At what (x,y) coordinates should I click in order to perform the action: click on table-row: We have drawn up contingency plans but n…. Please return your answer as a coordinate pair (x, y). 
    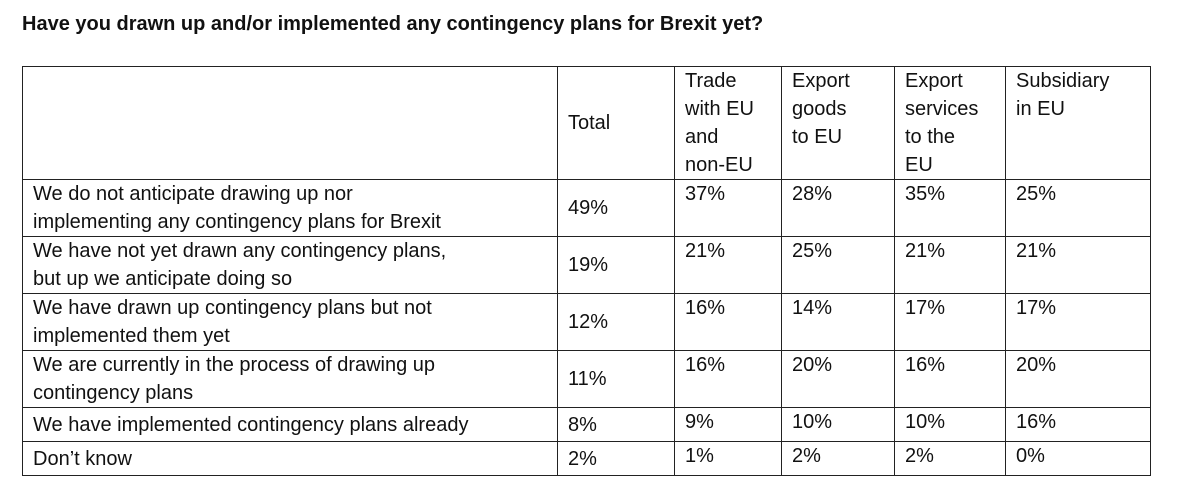
    Looking at the image, I should click on (586, 322).